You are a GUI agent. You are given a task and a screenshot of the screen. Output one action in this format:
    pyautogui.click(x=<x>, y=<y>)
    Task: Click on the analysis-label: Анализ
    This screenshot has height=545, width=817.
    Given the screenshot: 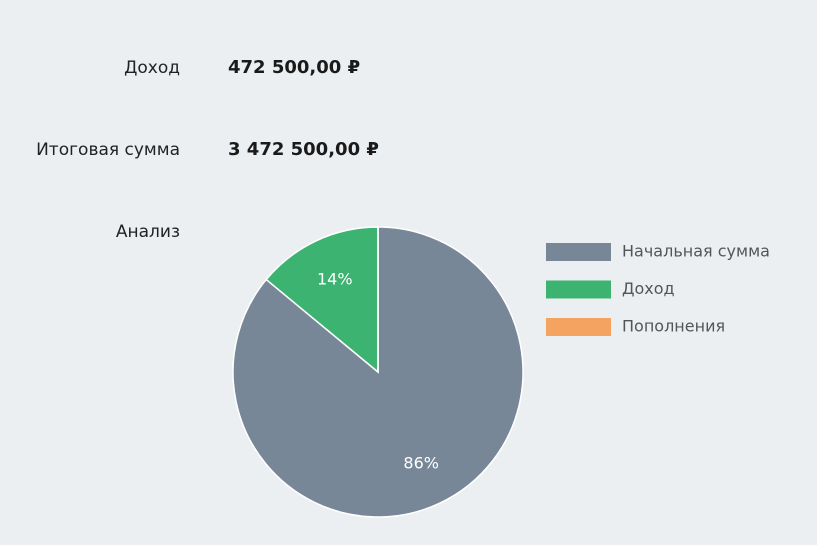 What is the action you would take?
    pyautogui.click(x=148, y=232)
    